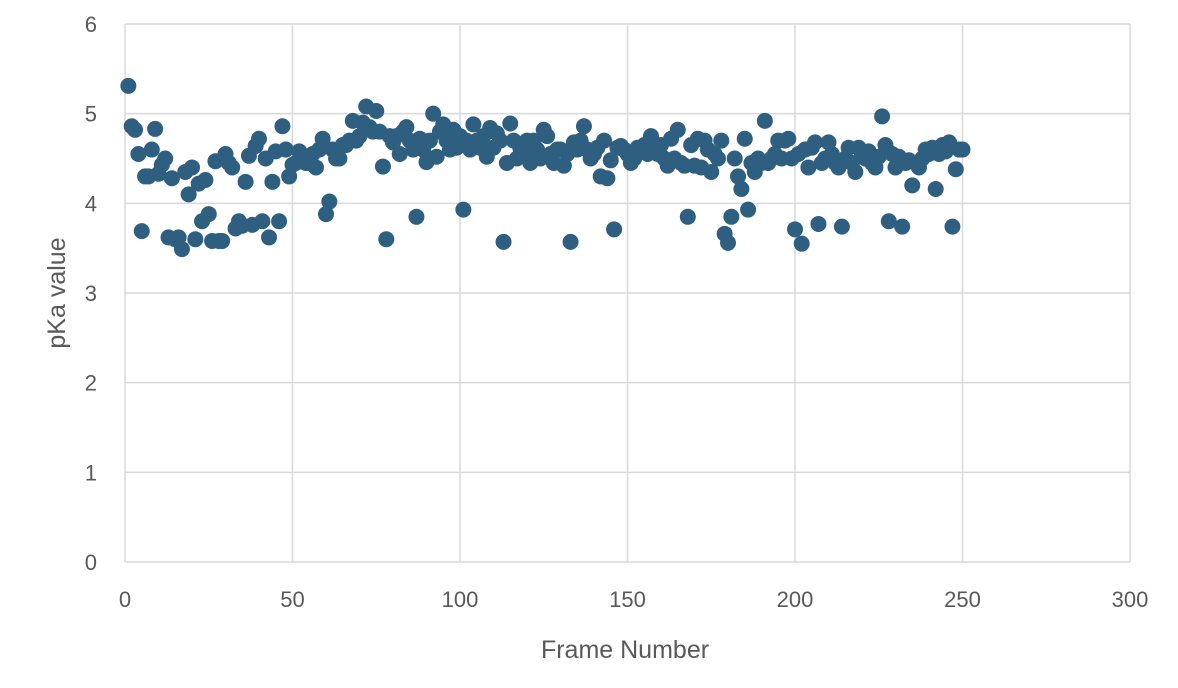 Image resolution: width=1178 pixels, height=688 pixels. I want to click on y-axis-title: pKa value, so click(57, 292).